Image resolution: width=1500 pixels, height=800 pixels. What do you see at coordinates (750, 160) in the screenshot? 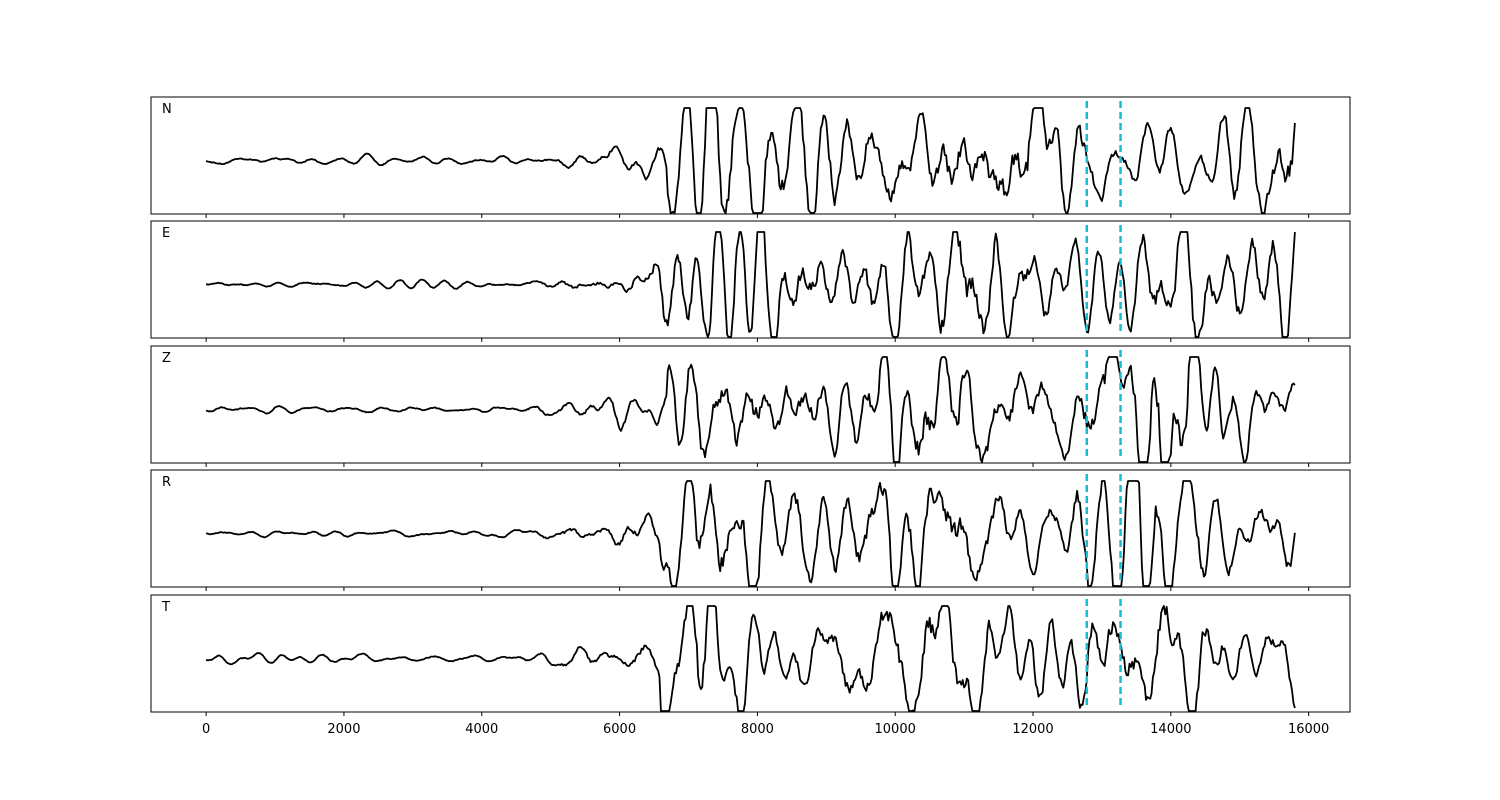
I see `trace-line-n` at bounding box center [750, 160].